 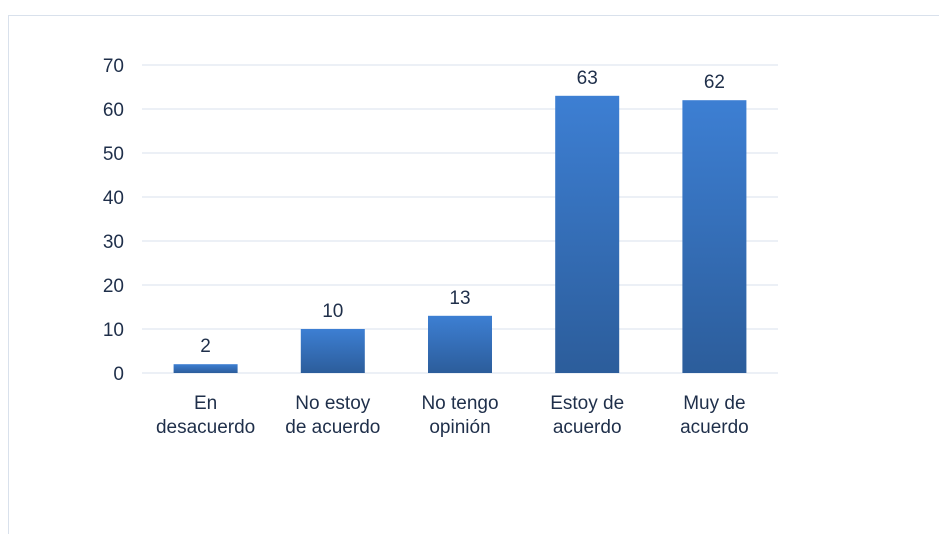 What do you see at coordinates (113, 220) in the screenshot?
I see `y-axis-ticks: 0 10 20 30 40 50 60 70` at bounding box center [113, 220].